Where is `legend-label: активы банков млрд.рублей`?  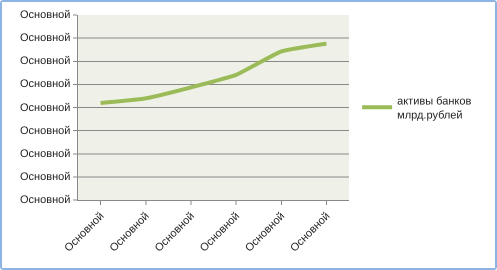 legend-label: активы банков млрд.рублей is located at coordinates (434, 108).